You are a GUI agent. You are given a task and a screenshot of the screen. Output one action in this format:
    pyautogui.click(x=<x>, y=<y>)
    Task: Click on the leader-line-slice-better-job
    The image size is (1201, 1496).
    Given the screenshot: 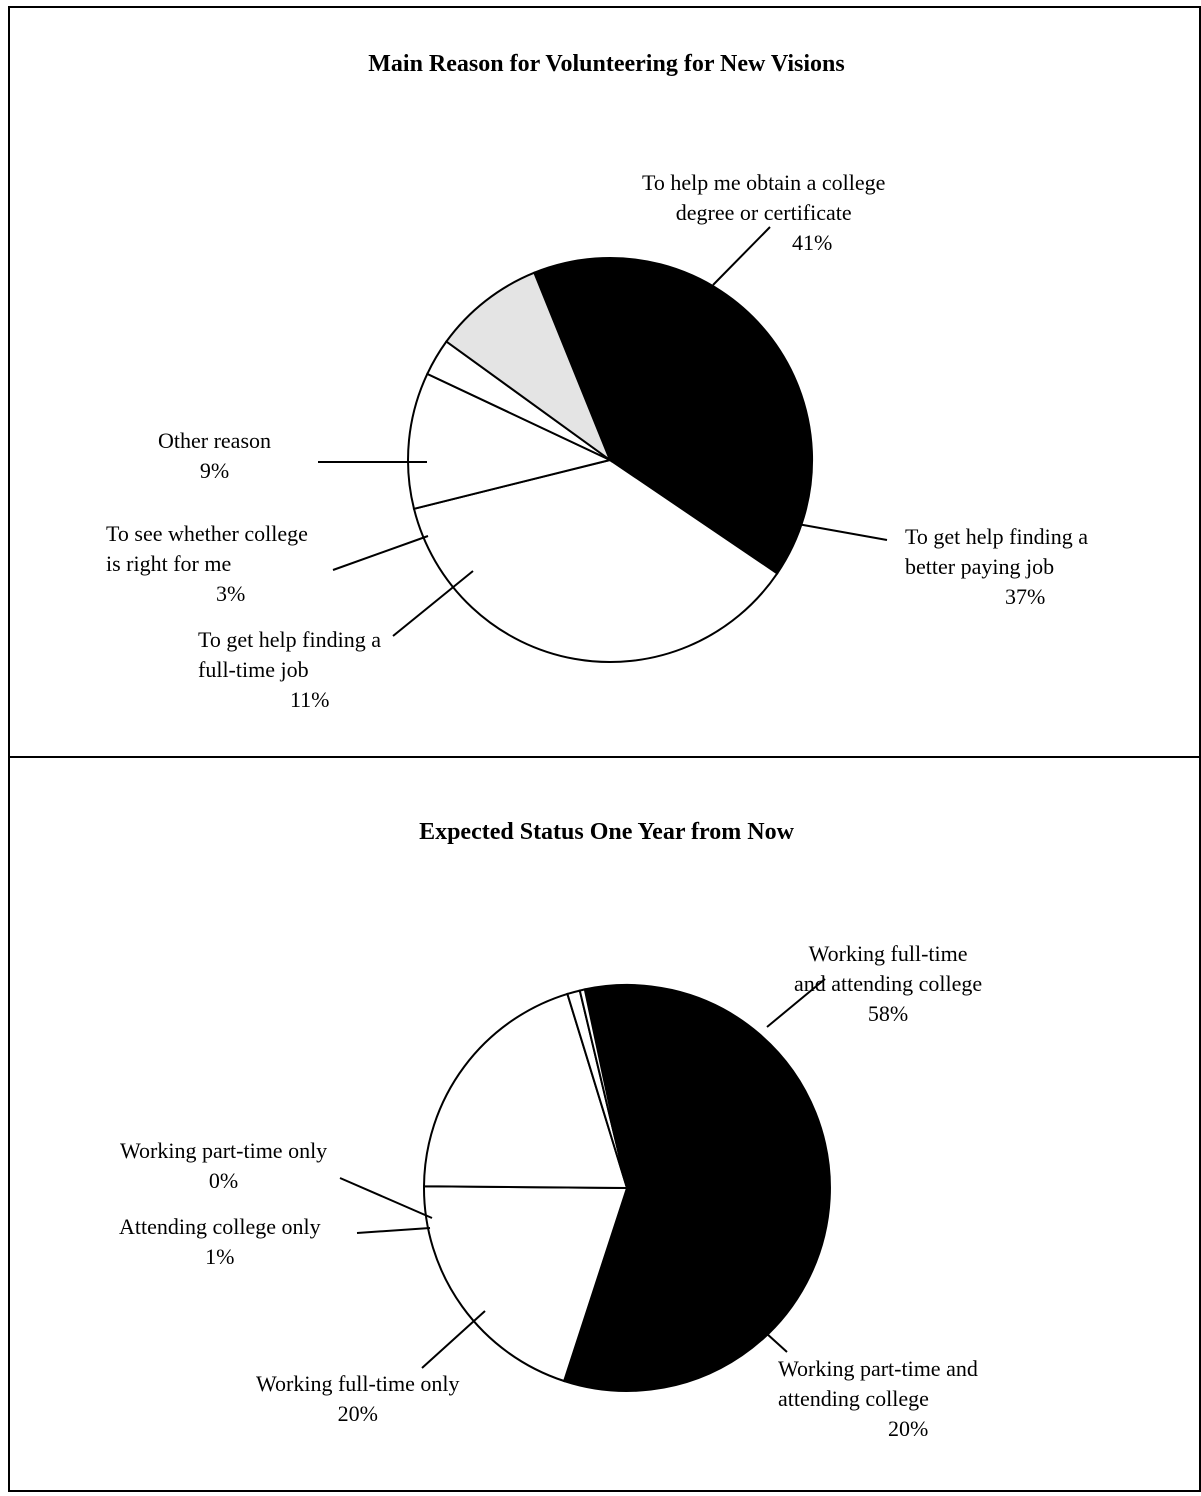 What is the action you would take?
    pyautogui.click(x=839, y=531)
    